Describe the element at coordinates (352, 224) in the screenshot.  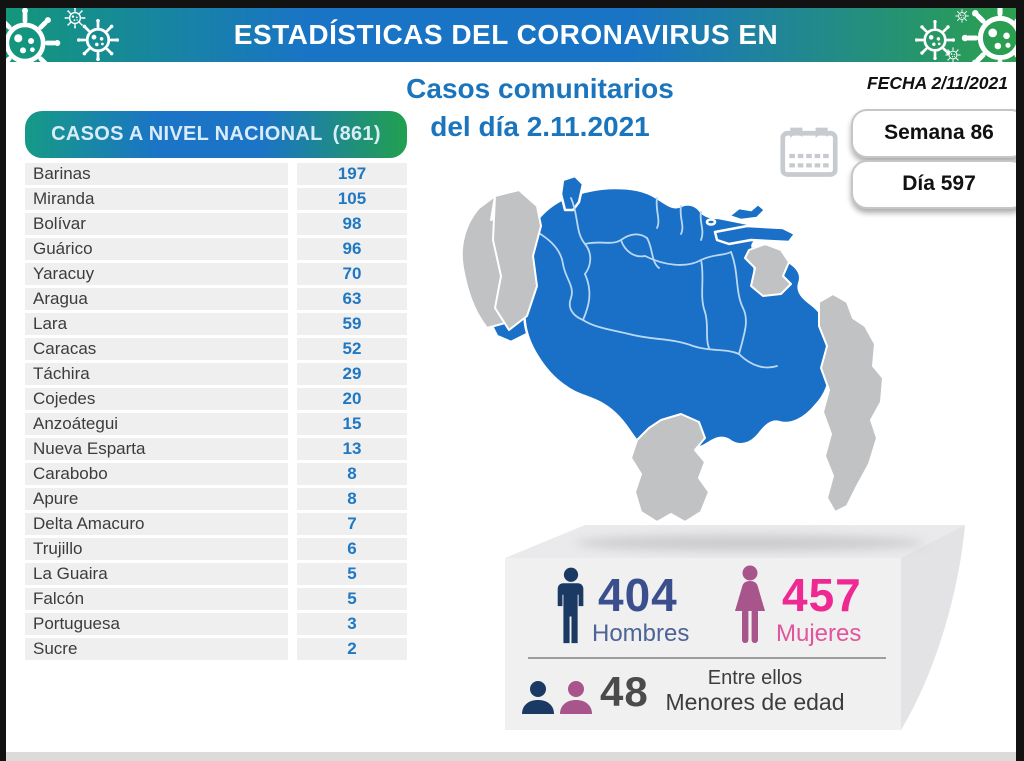
I see `state-value: 98` at that location.